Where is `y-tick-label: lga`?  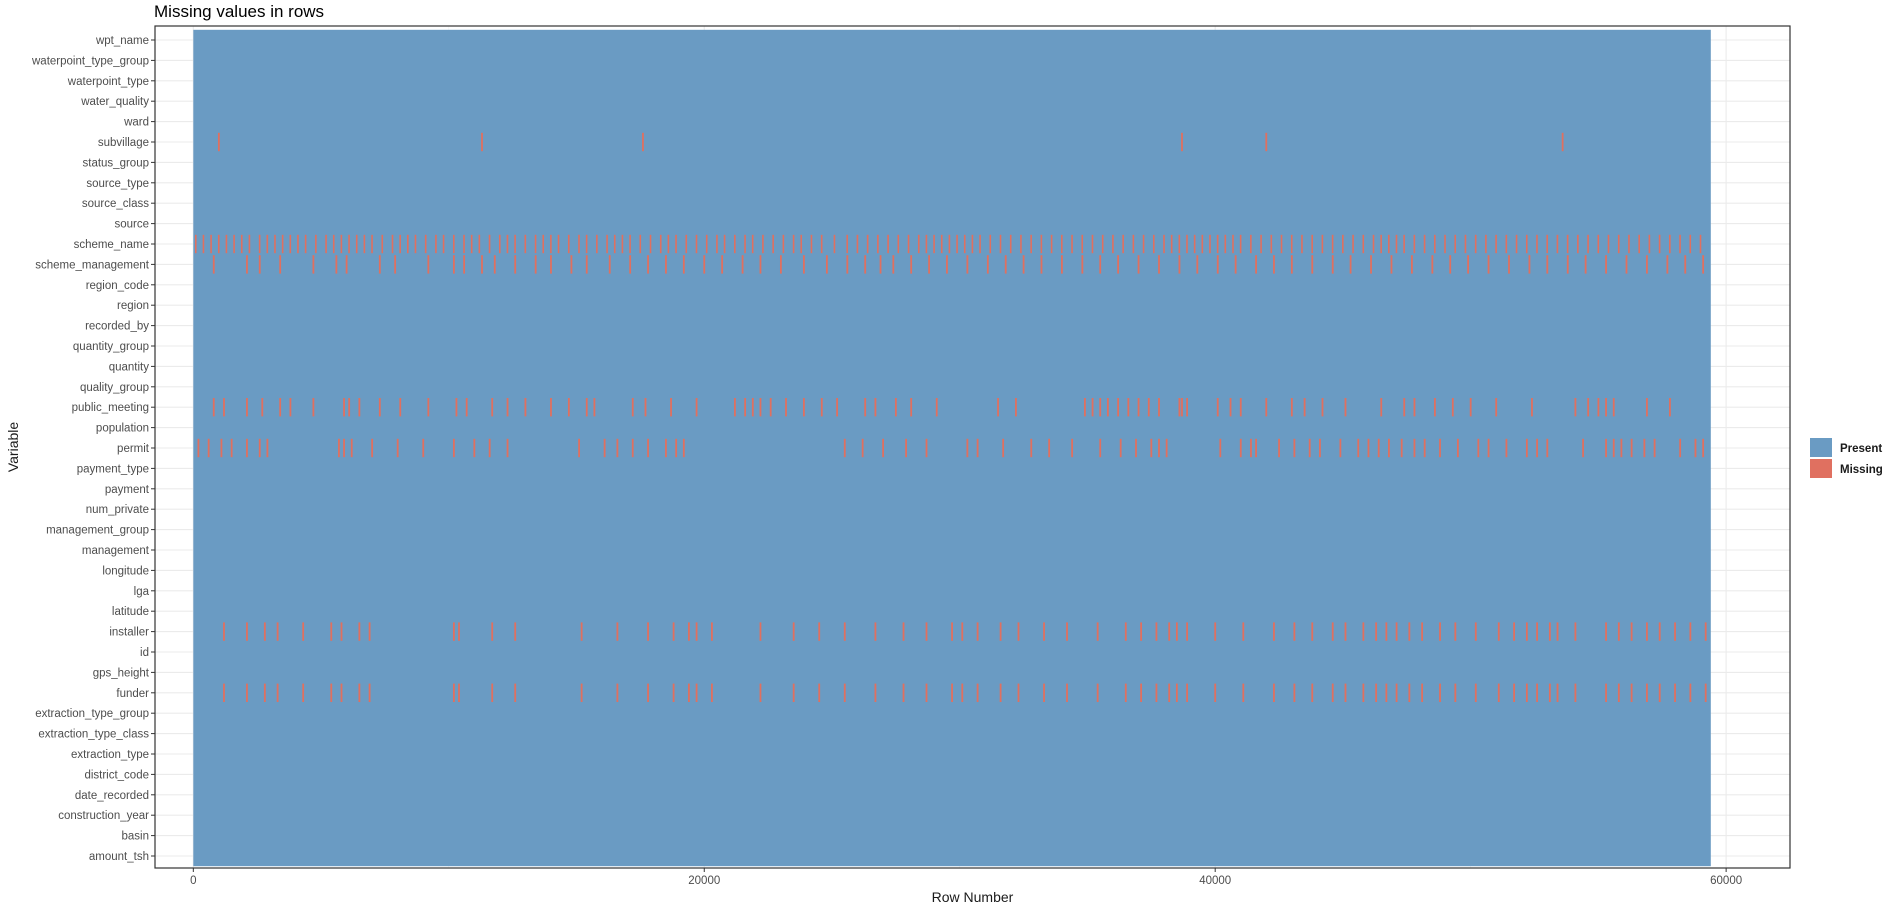 y-tick-label: lga is located at coordinates (142, 592).